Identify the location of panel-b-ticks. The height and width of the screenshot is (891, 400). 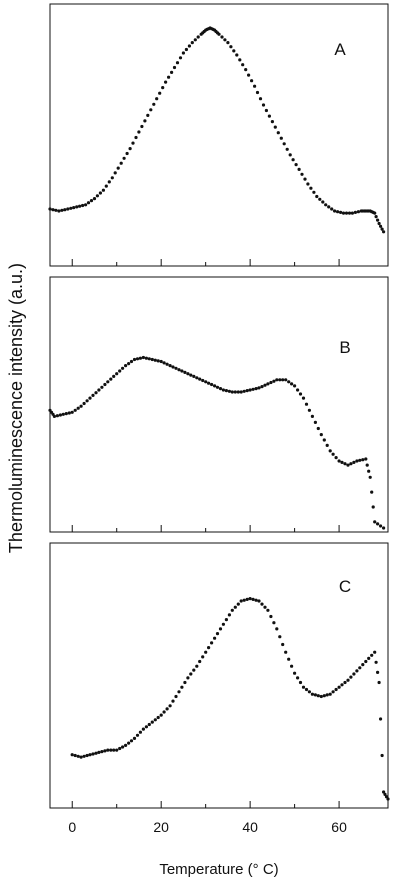
(205, 528).